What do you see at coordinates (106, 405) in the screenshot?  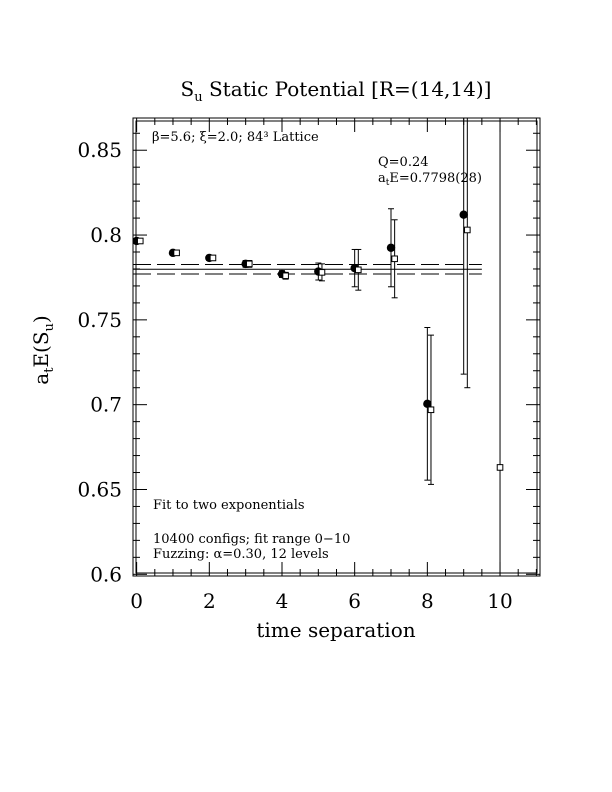 I see `y-tick-label: 0.7` at bounding box center [106, 405].